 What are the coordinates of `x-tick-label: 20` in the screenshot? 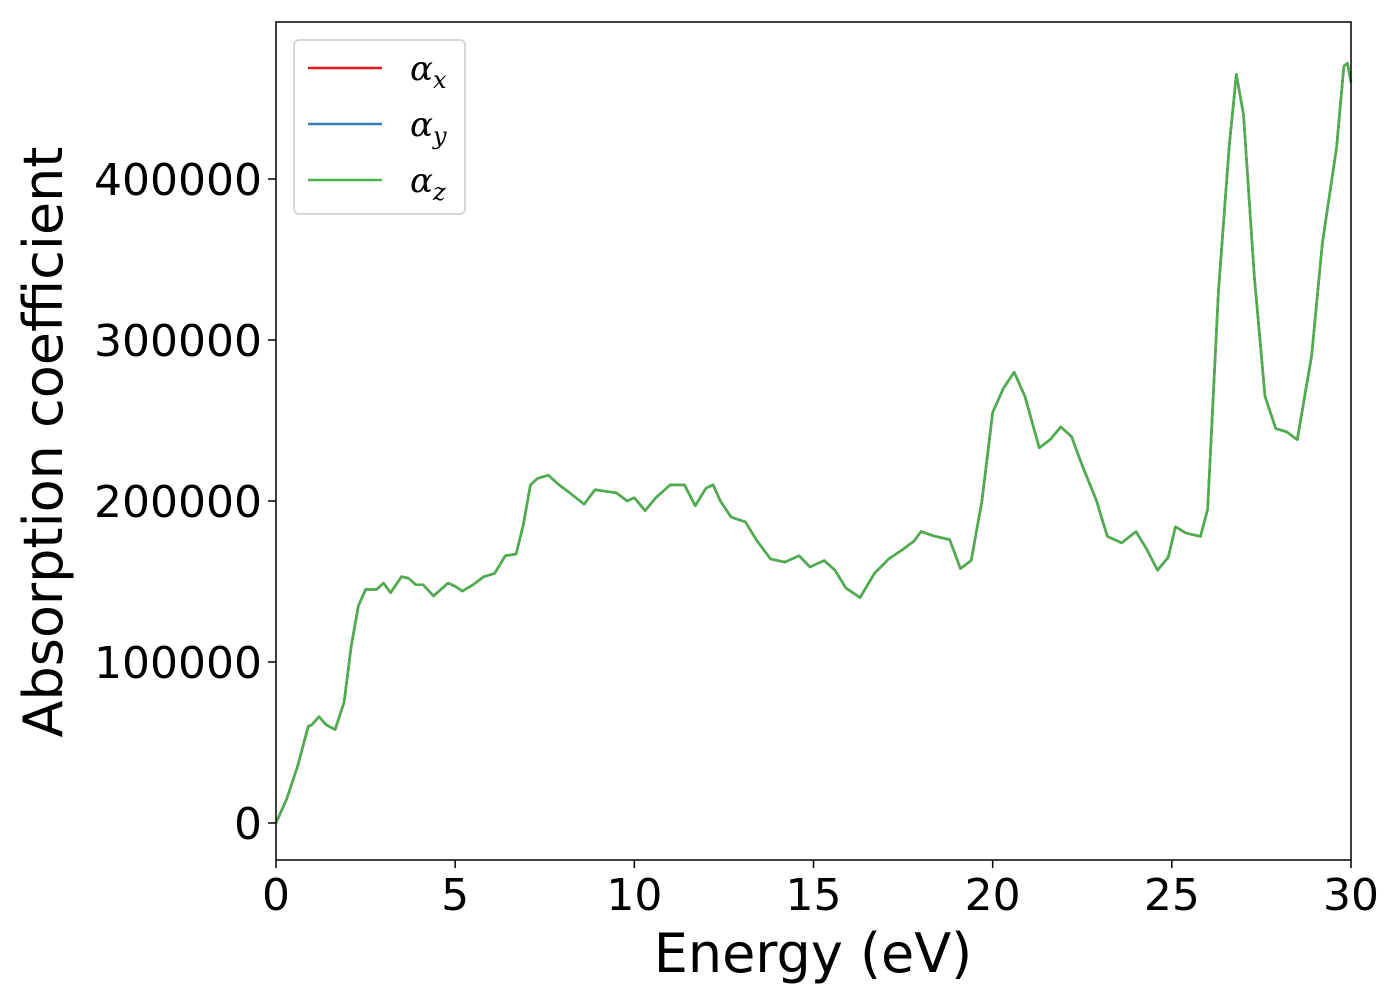 It's located at (993, 895).